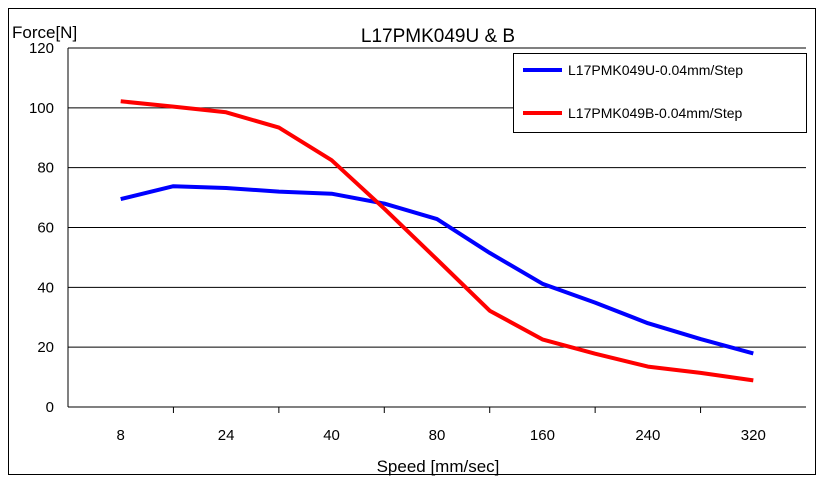 The height and width of the screenshot is (481, 820). What do you see at coordinates (45, 228) in the screenshot?
I see `y-tick-label: 60` at bounding box center [45, 228].